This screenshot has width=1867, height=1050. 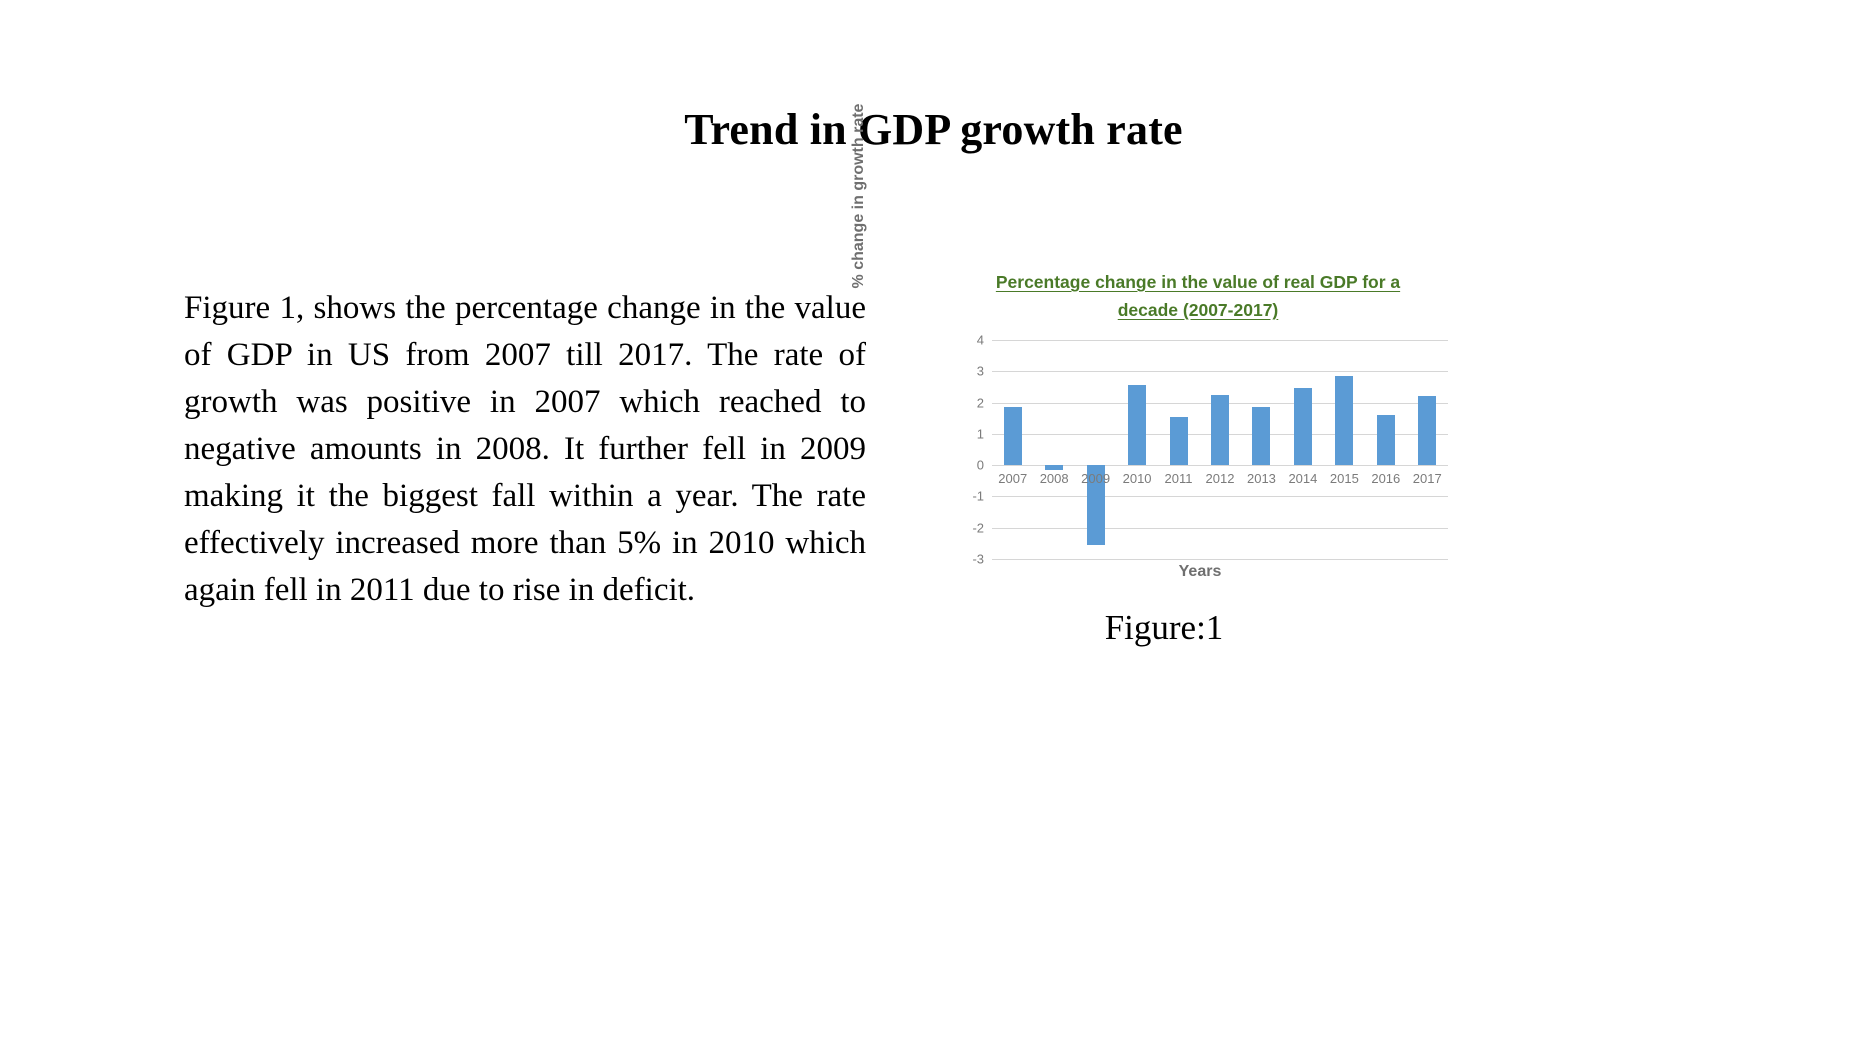 I want to click on bar-2012, so click(x=1220, y=430).